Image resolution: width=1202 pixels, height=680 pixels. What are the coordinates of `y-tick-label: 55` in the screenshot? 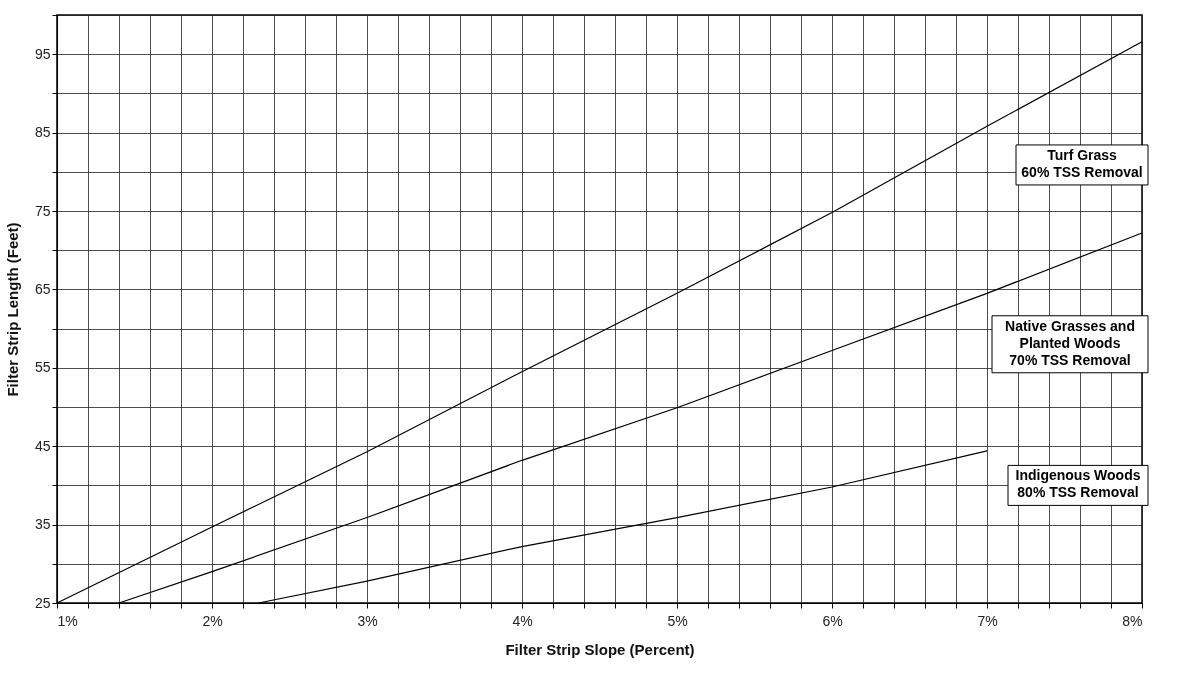 It's located at (42, 367).